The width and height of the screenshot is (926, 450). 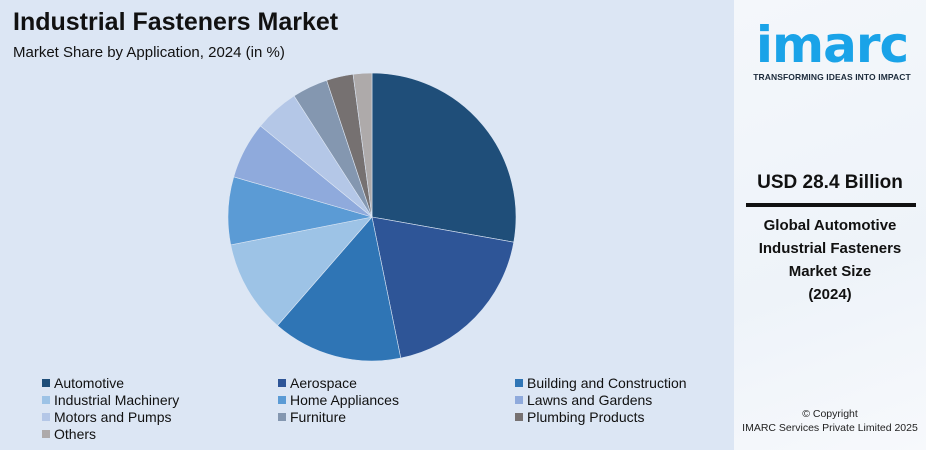 I want to click on legend-item: Aerospace, so click(x=317, y=383).